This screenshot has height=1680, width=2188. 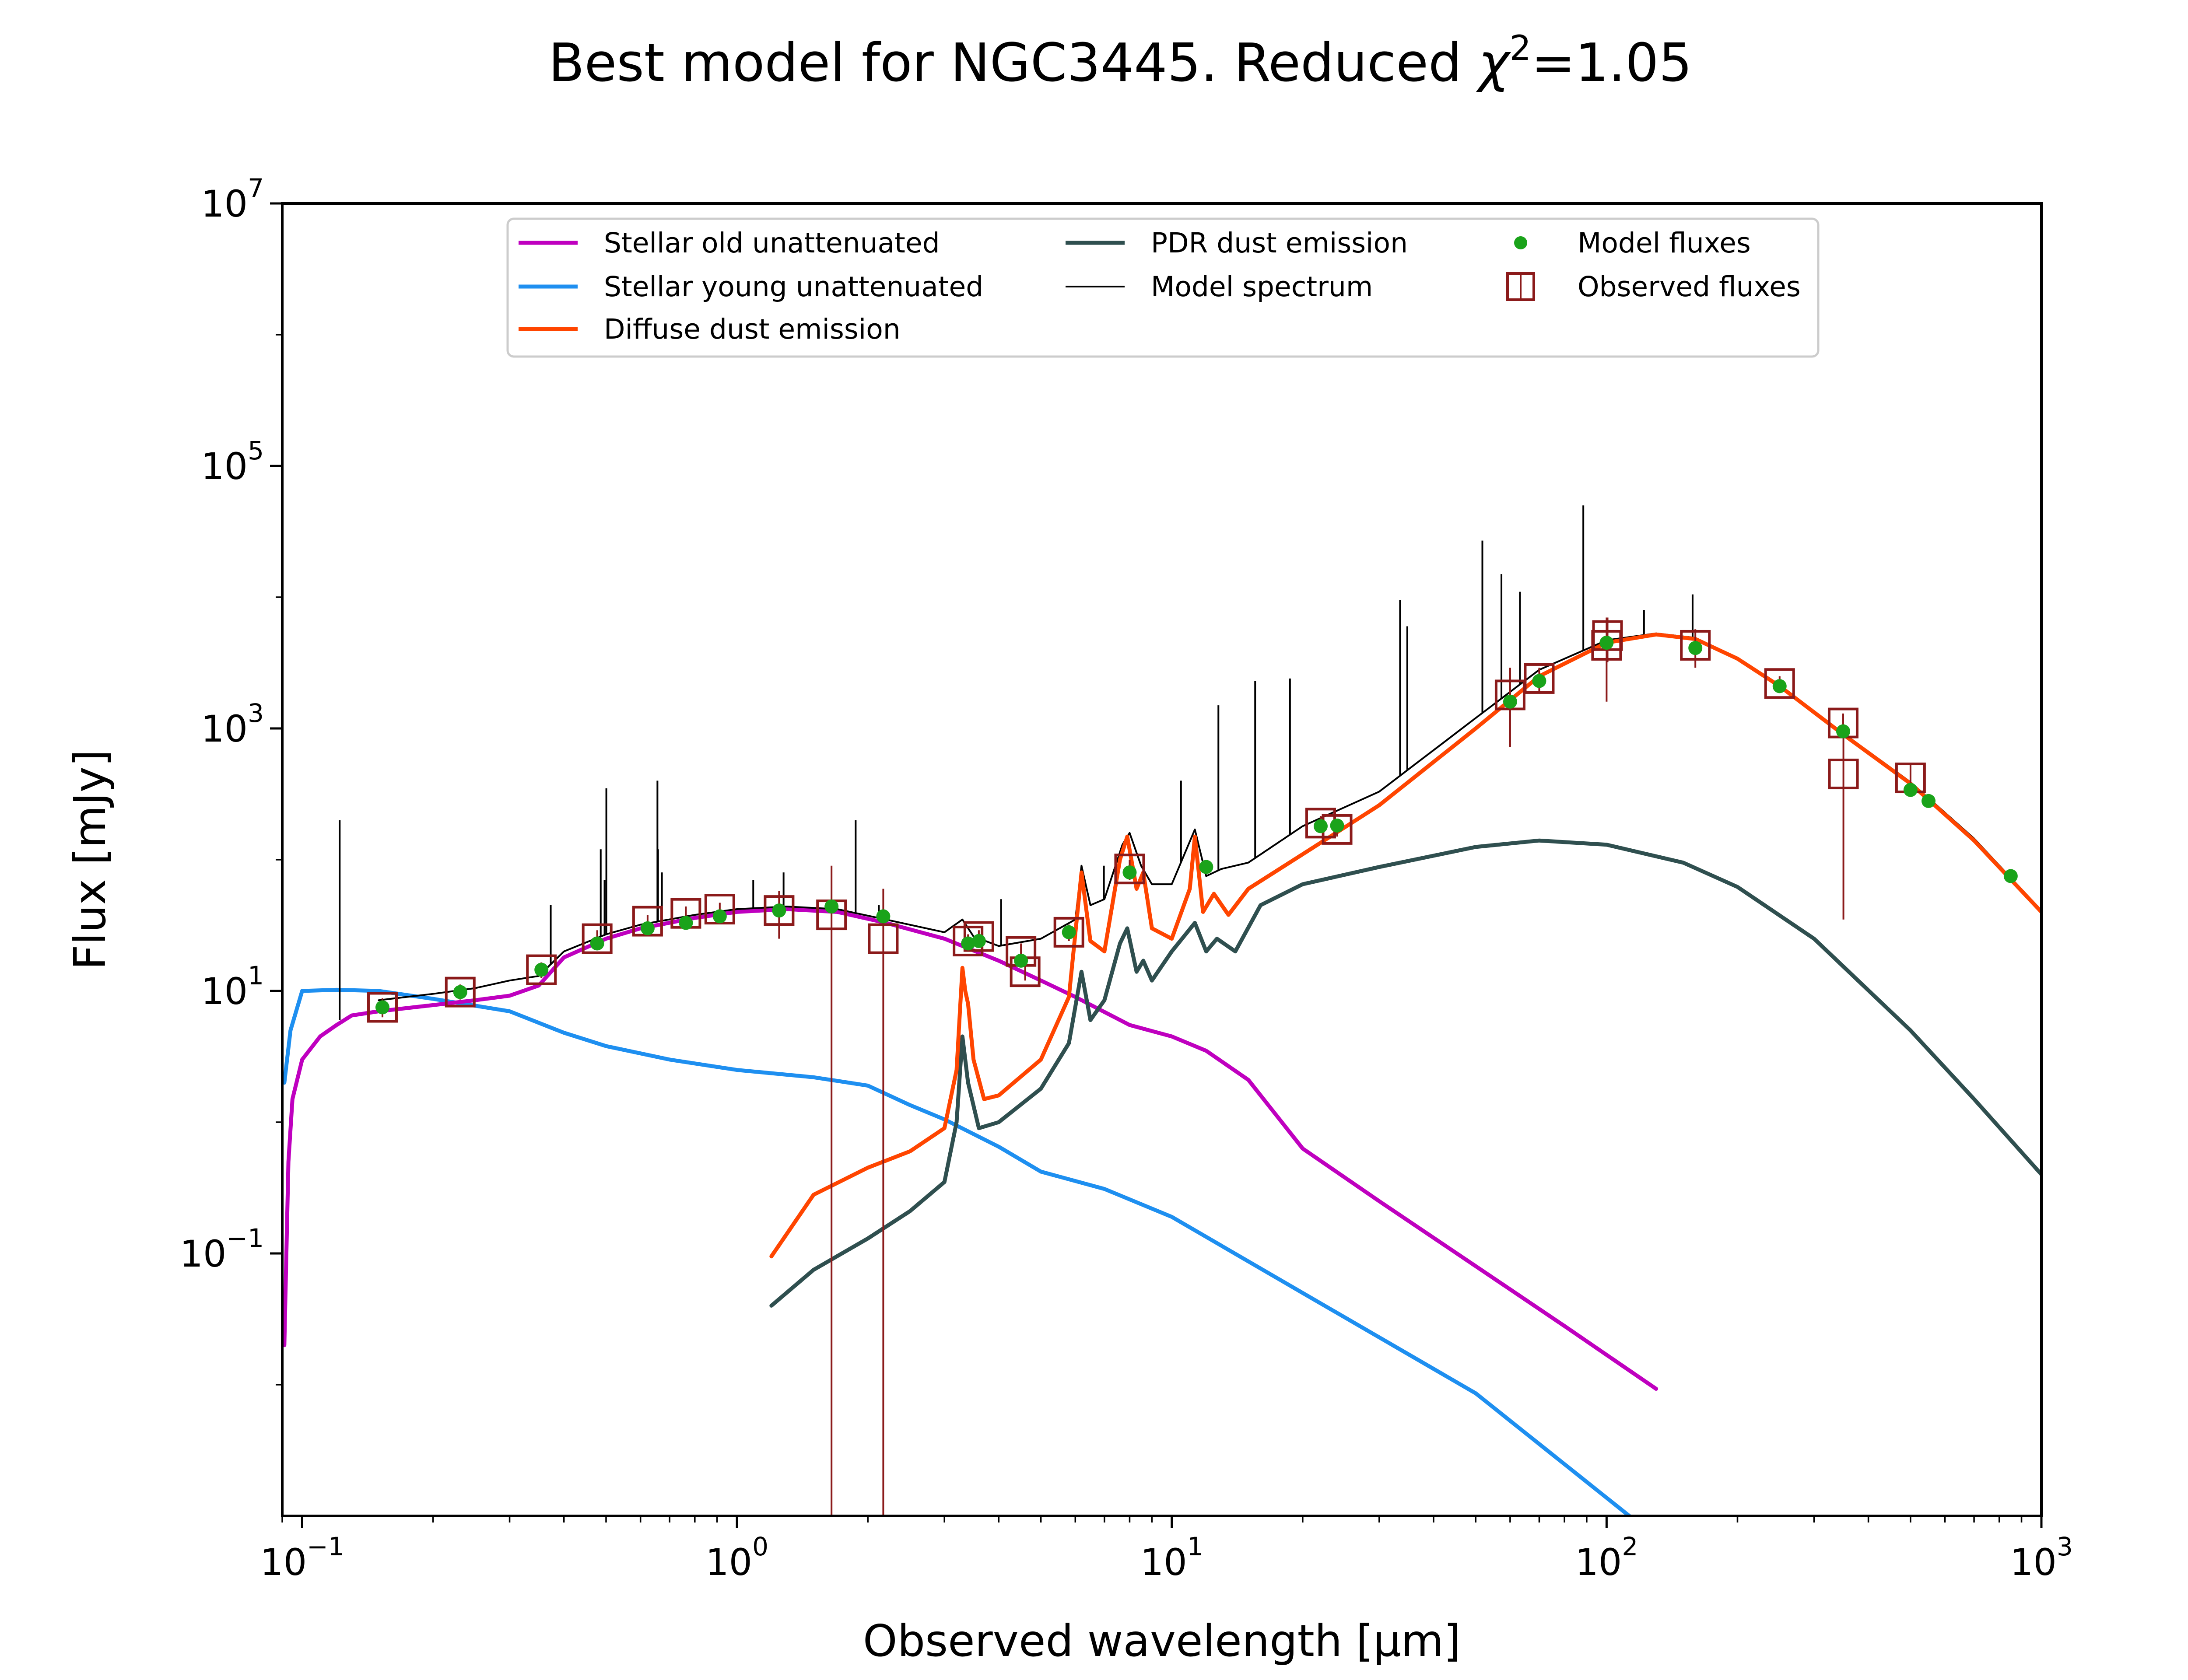 What do you see at coordinates (232, 987) in the screenshot?
I see `y-tick-label: 10¹` at bounding box center [232, 987].